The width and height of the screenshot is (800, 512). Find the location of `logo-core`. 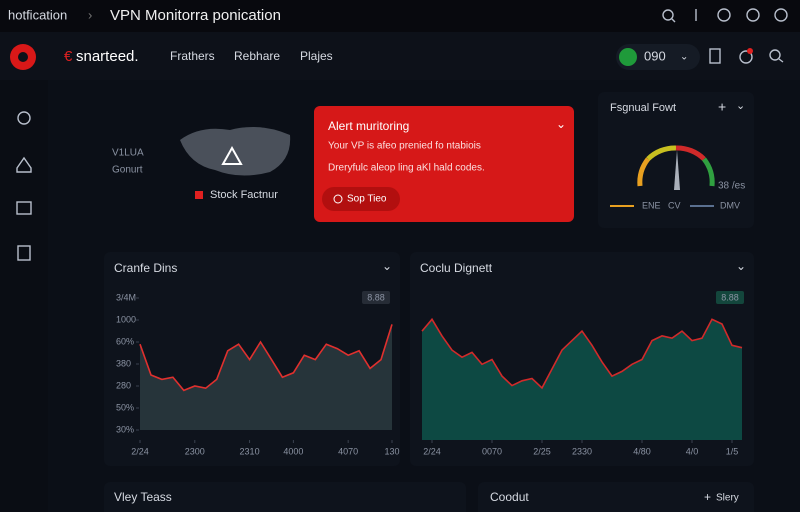

logo-core is located at coordinates (23, 57).